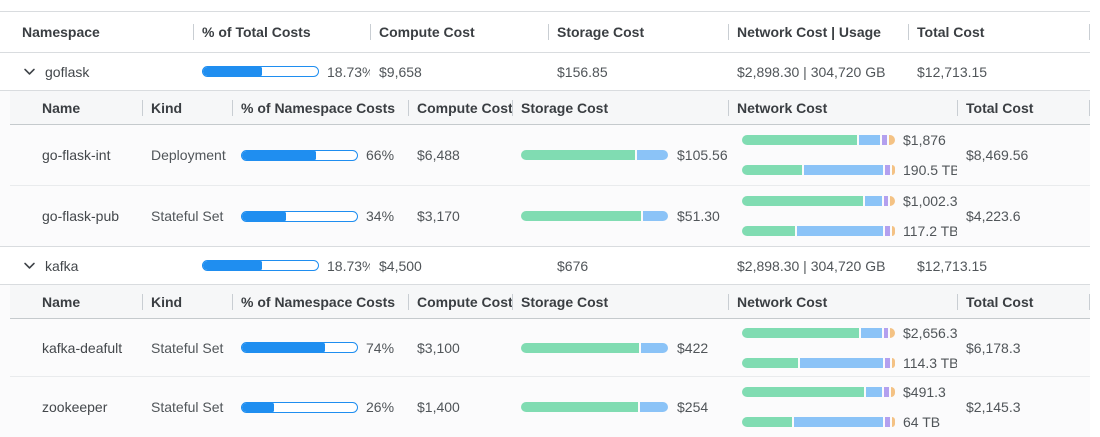 The height and width of the screenshot is (437, 1100). What do you see at coordinates (842, 407) in the screenshot?
I see `network-cost-cell: $491.3 64 TB` at bounding box center [842, 407].